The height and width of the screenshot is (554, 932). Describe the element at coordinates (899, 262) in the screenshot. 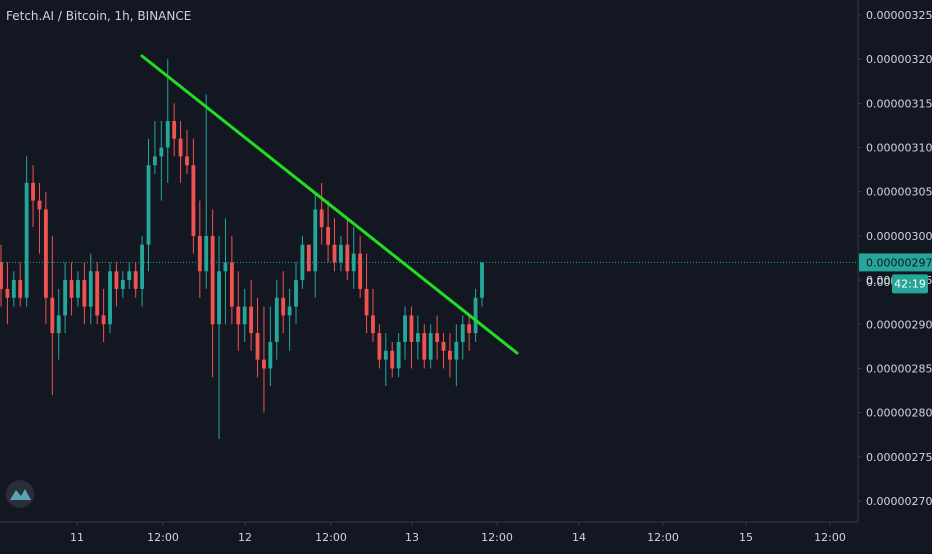

I see `current-price-label: 0.00000297` at that location.